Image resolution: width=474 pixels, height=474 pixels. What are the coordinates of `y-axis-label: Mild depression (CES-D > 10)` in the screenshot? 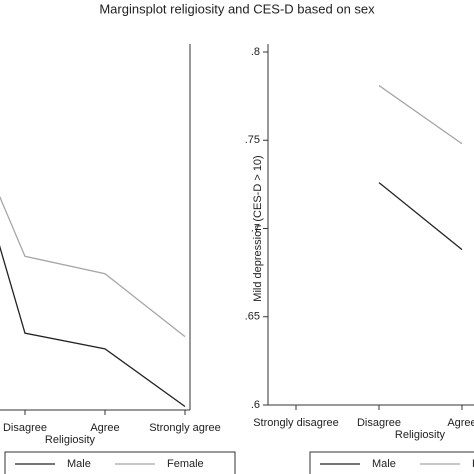 It's located at (258, 228).